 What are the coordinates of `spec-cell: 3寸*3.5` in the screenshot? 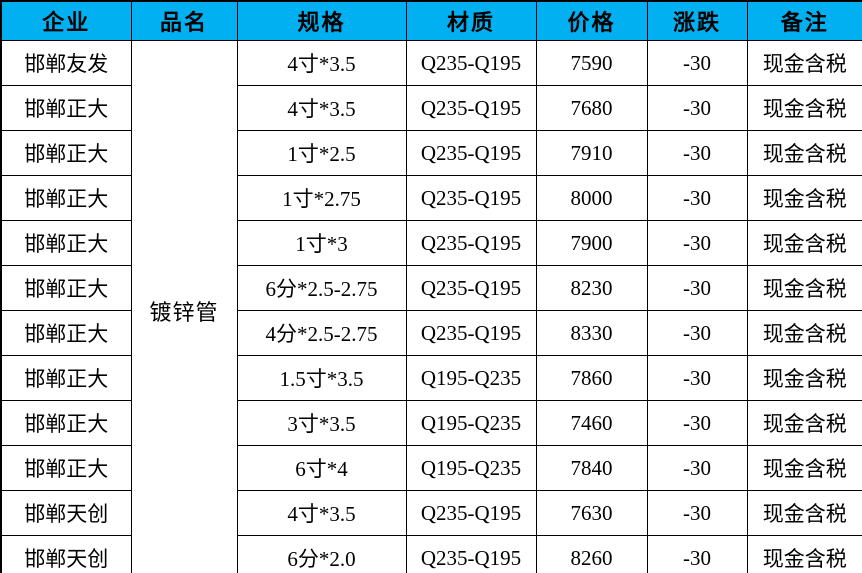 It's located at (321, 423).